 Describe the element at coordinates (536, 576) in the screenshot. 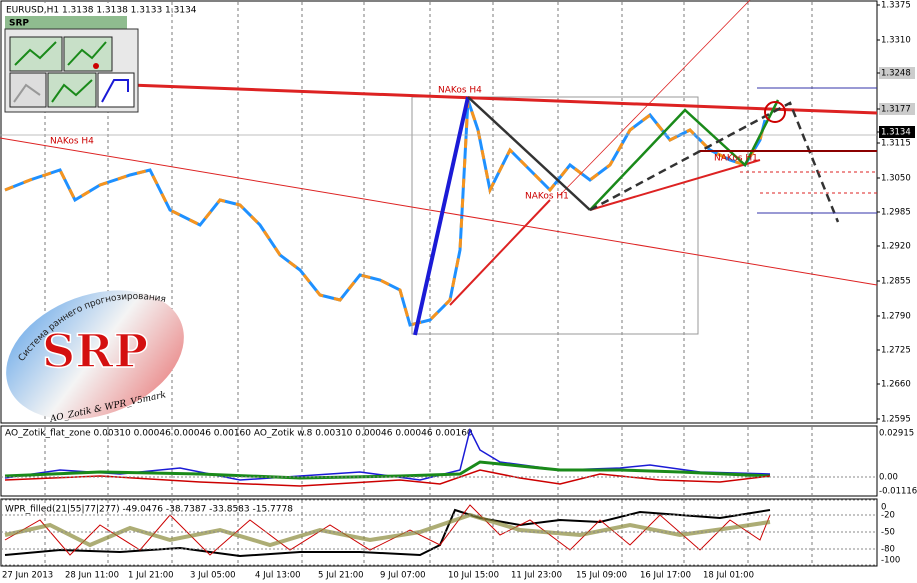

I see `time-label: 11 Jul 23:00` at that location.